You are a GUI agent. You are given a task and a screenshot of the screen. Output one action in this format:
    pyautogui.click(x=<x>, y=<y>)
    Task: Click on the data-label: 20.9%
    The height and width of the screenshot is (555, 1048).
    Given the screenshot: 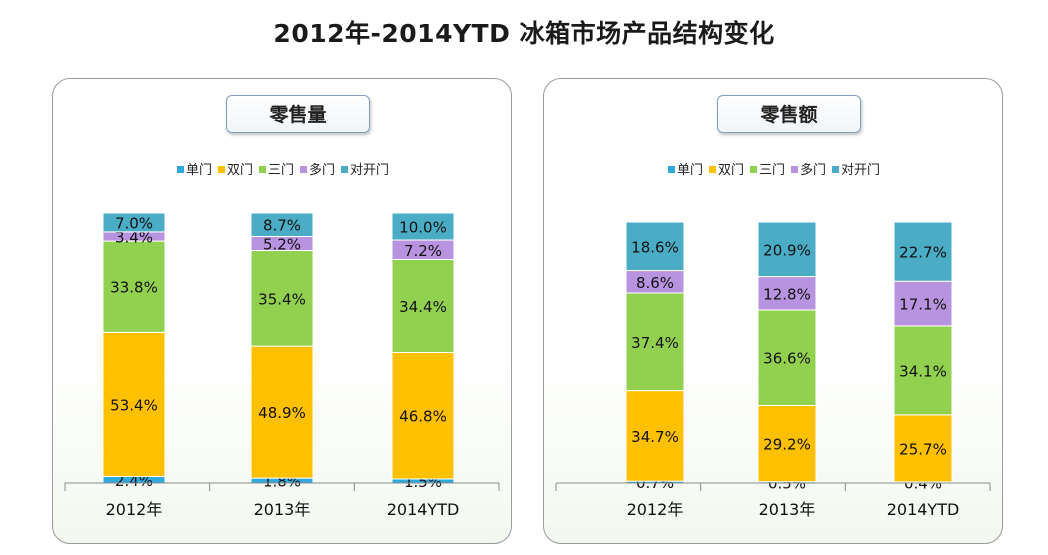 What is the action you would take?
    pyautogui.click(x=787, y=250)
    